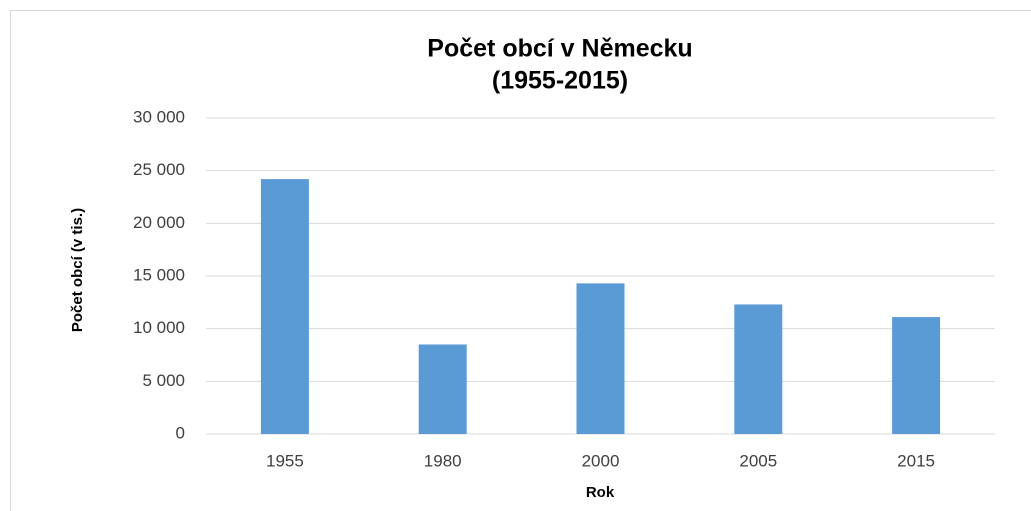 The width and height of the screenshot is (1031, 511). Describe the element at coordinates (180, 432) in the screenshot. I see `y-tick-label: 0` at that location.